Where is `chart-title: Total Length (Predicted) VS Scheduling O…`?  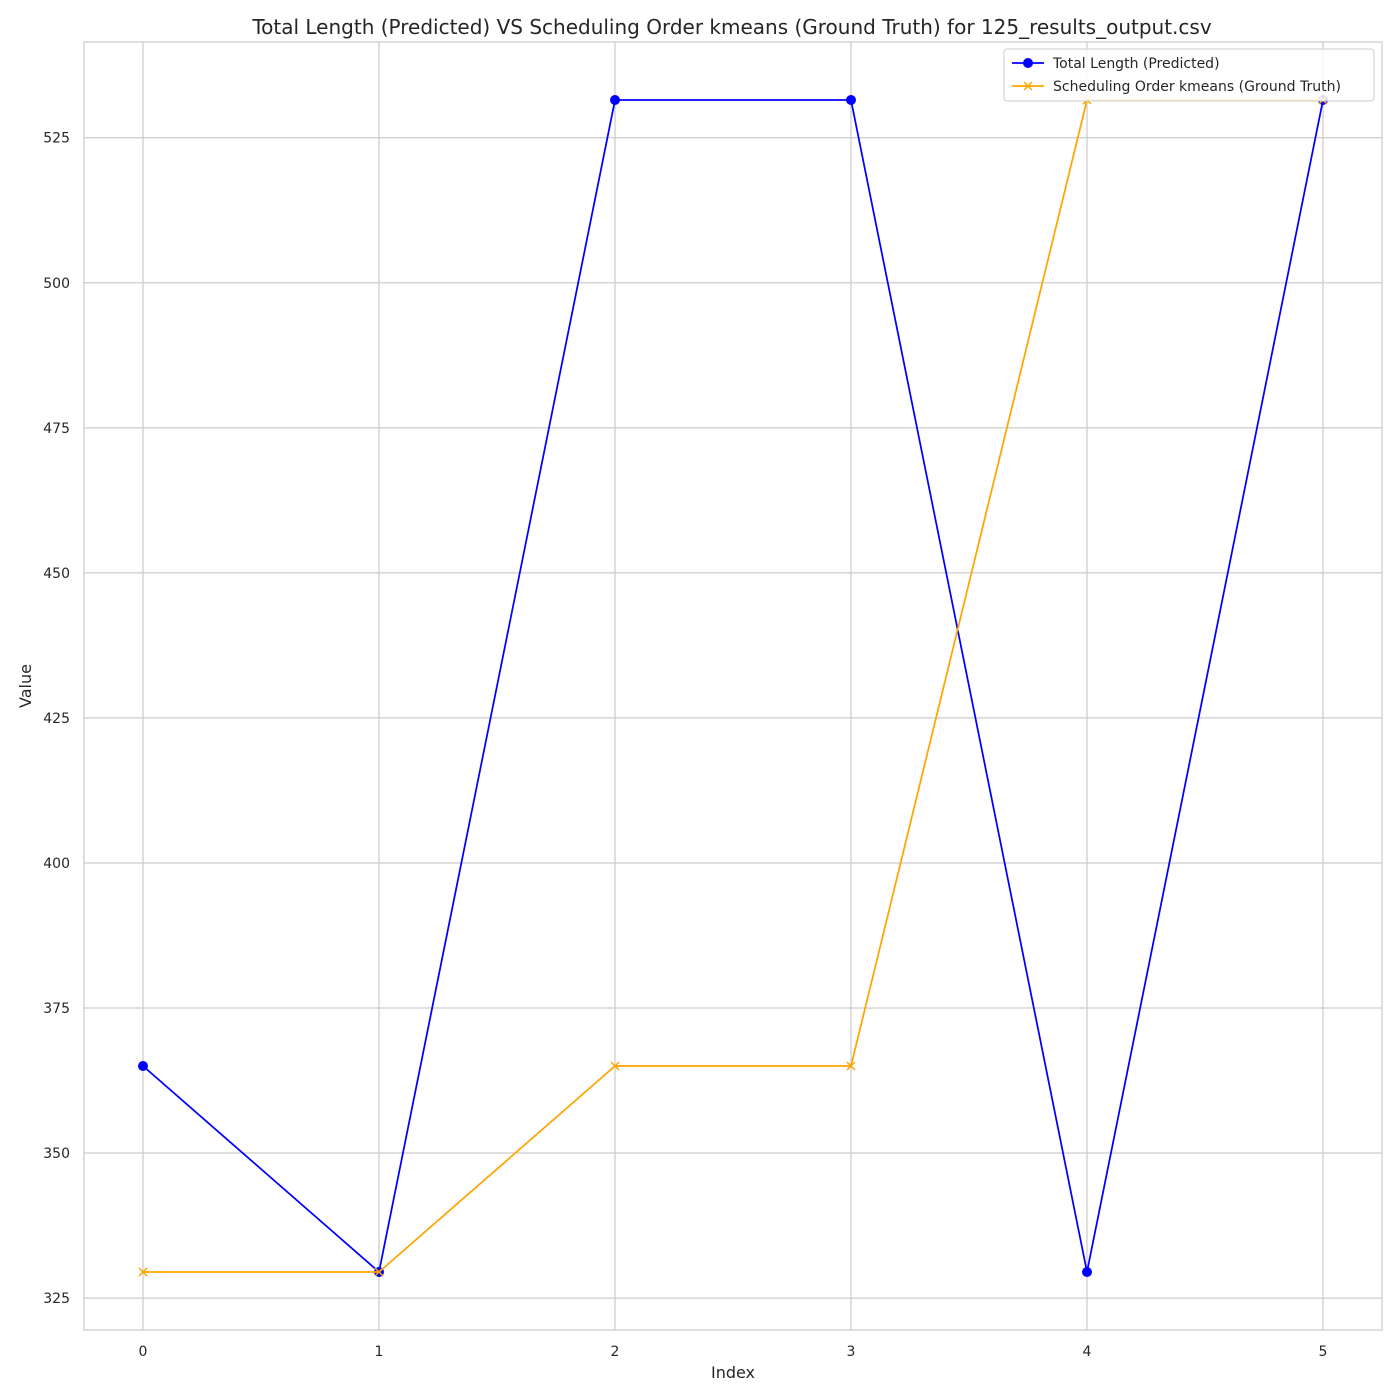 chart-title: Total Length (Predicted) VS Scheduling O… is located at coordinates (731, 27).